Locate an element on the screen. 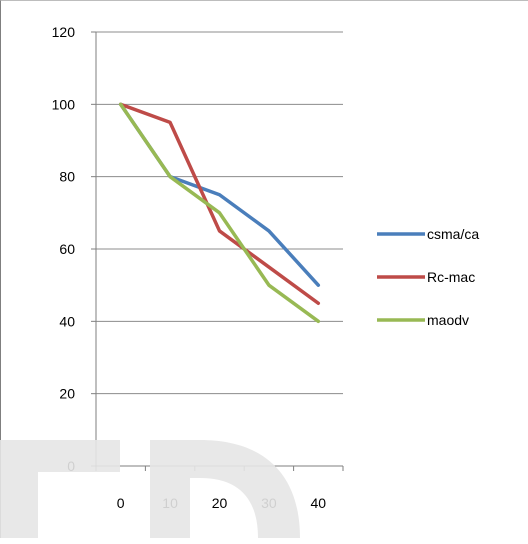  series-line-rc-mac is located at coordinates (219, 203).